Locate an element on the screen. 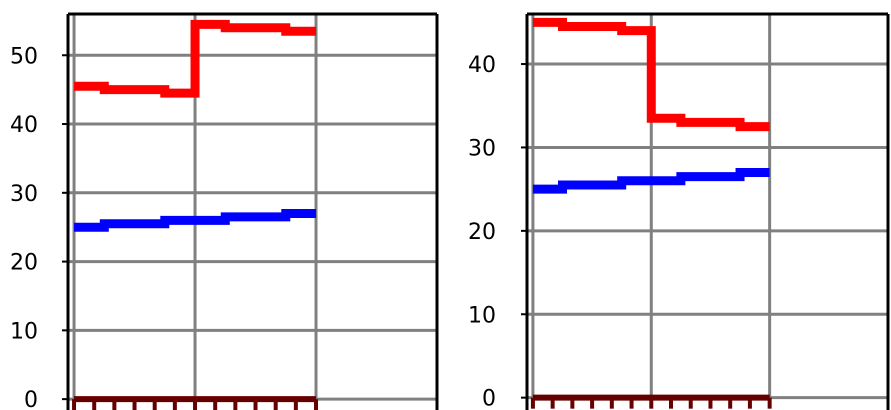  y-tick-label-5: 50 is located at coordinates (24, 56).